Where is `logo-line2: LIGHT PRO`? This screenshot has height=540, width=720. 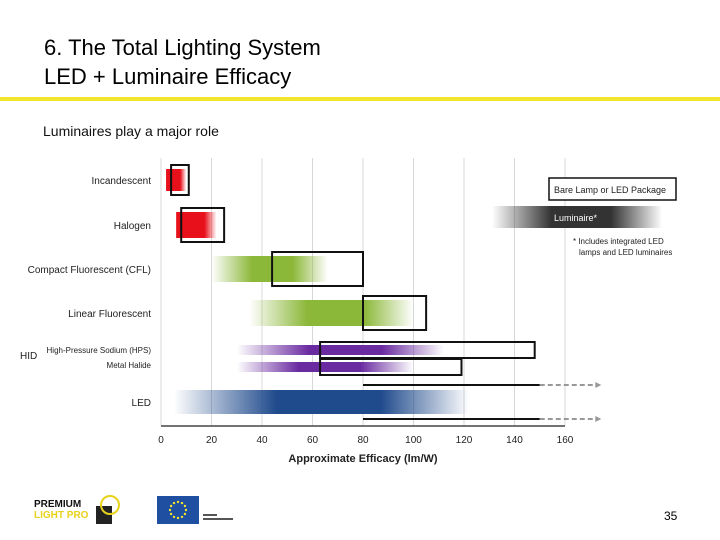 logo-line2: LIGHT PRO is located at coordinates (61, 515).